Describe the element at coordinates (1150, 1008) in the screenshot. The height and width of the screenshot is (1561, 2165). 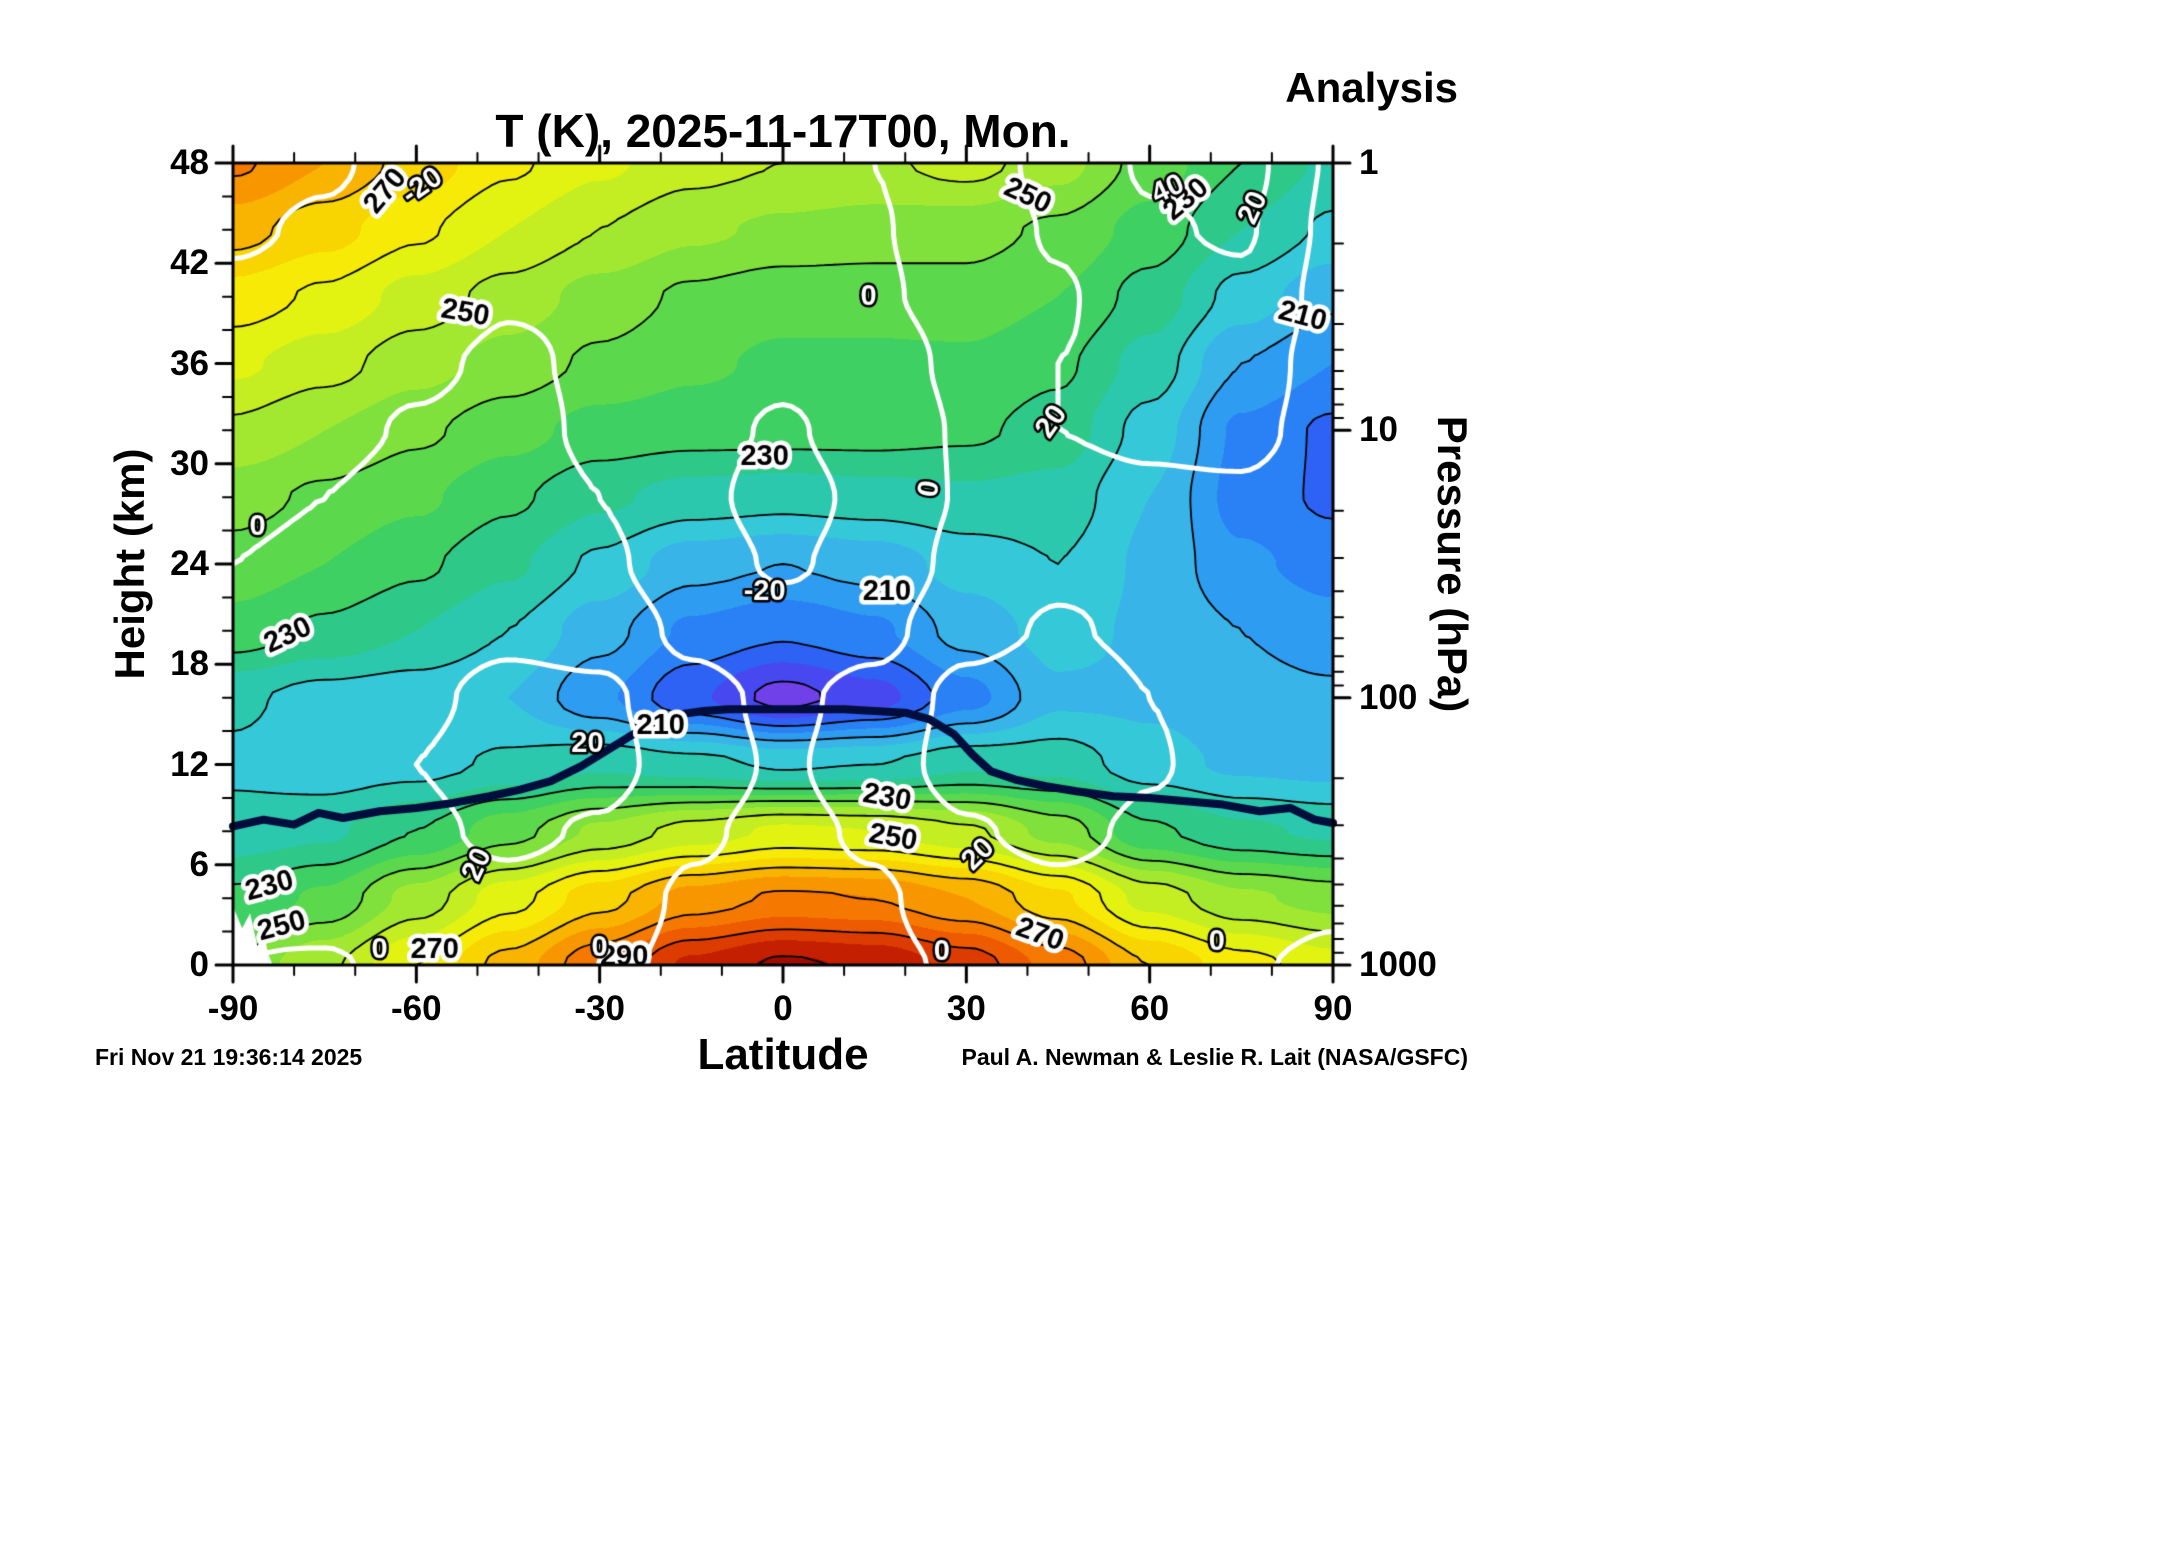
I see `latitude-tick-label: 60` at that location.